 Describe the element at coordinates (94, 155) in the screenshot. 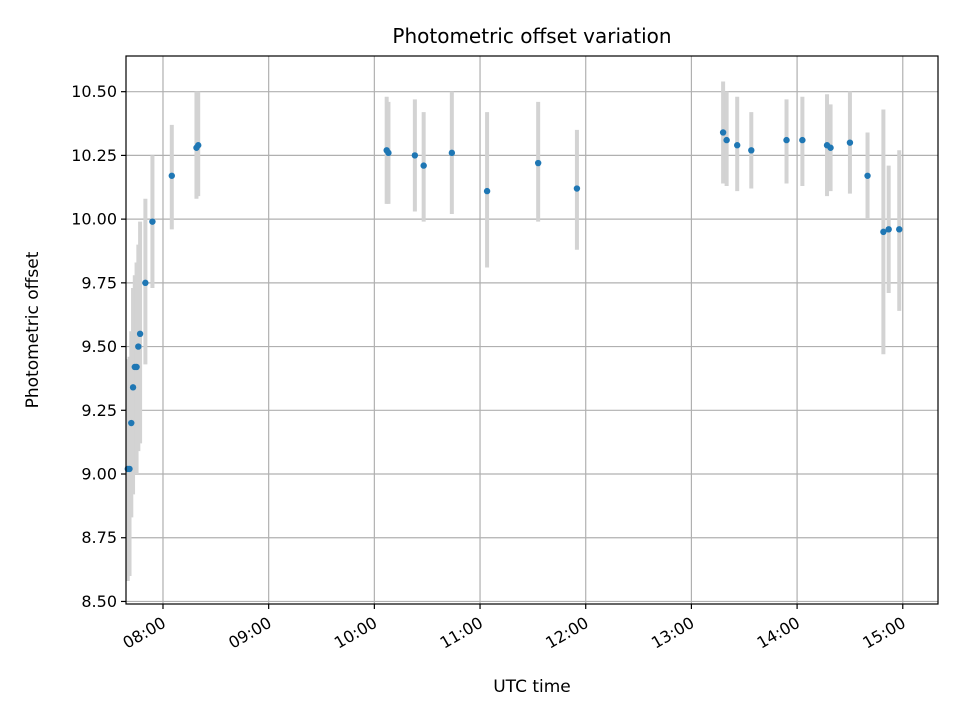

I see `y-tick-label: 10.25` at that location.